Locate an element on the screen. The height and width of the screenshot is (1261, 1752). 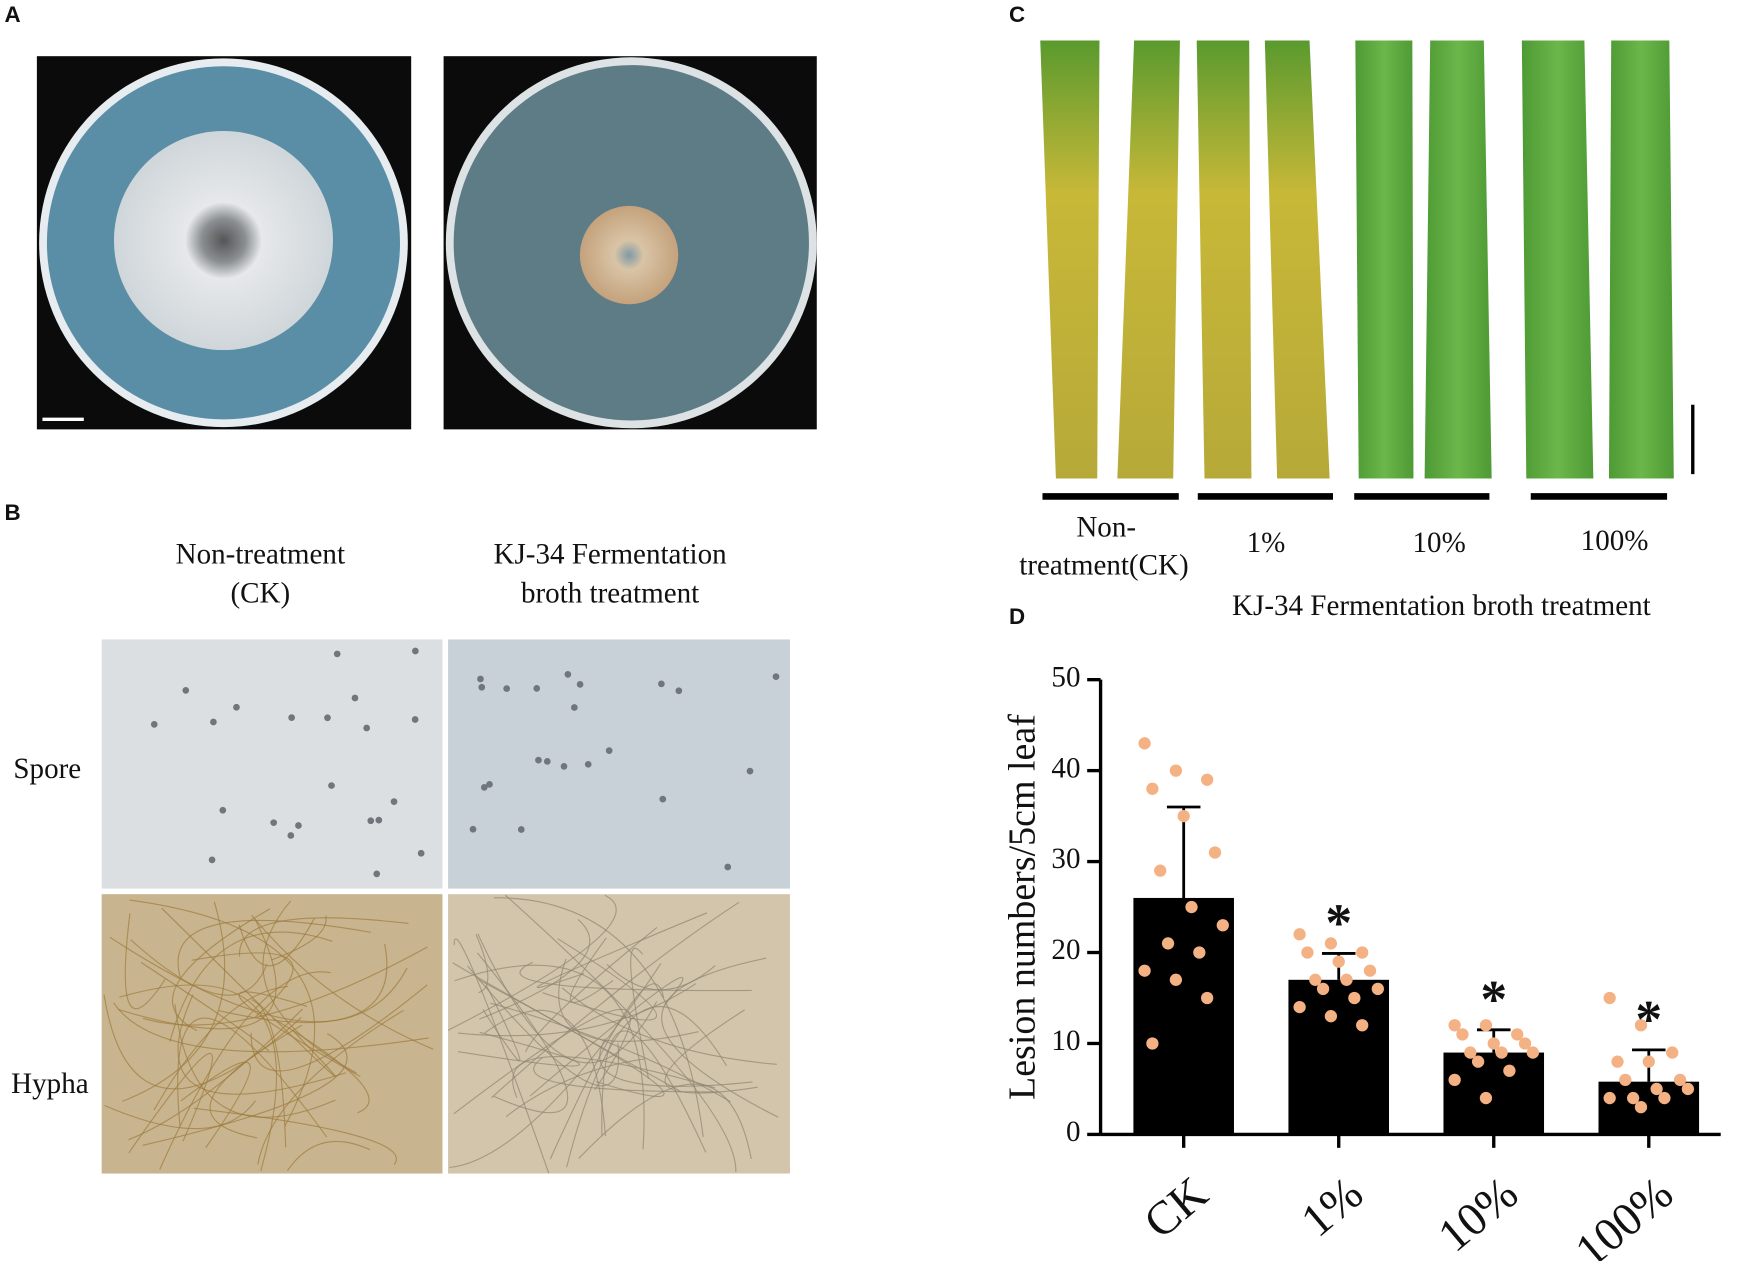
row-label: Spore is located at coordinates (47, 769).